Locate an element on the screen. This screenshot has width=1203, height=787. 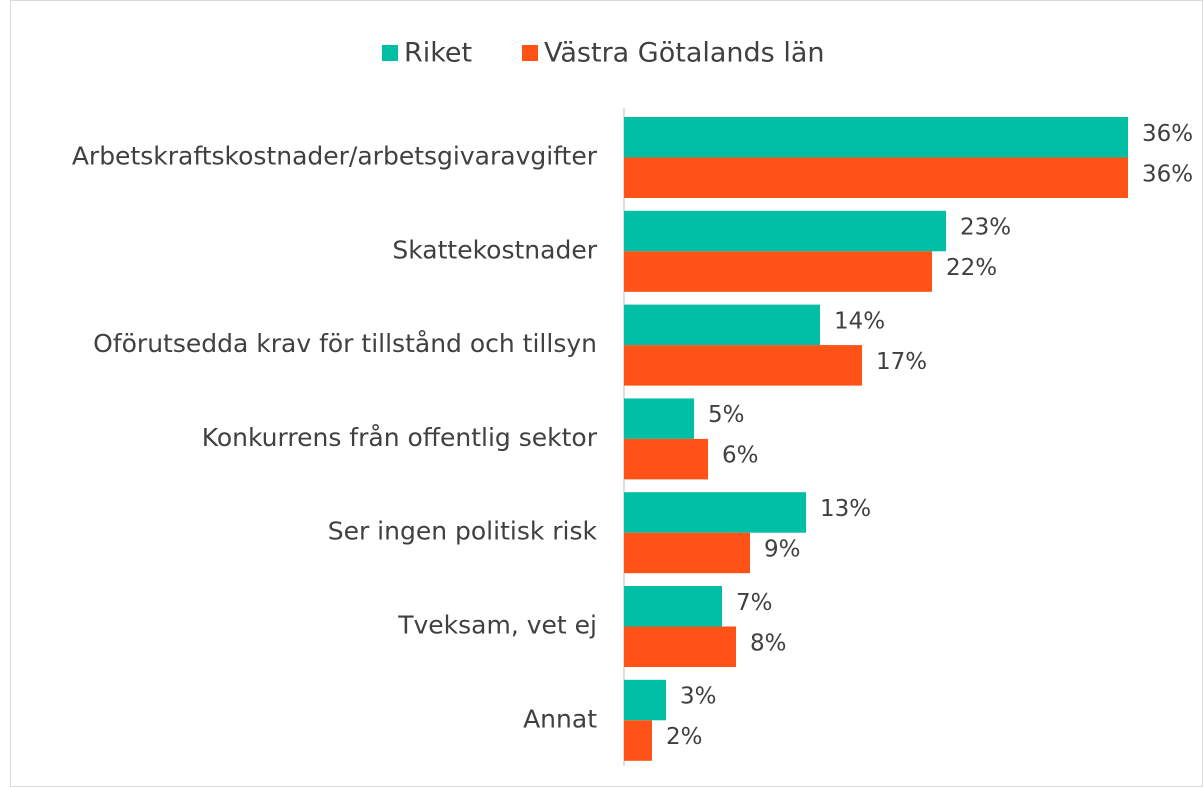
value-label: 3% is located at coordinates (698, 697).